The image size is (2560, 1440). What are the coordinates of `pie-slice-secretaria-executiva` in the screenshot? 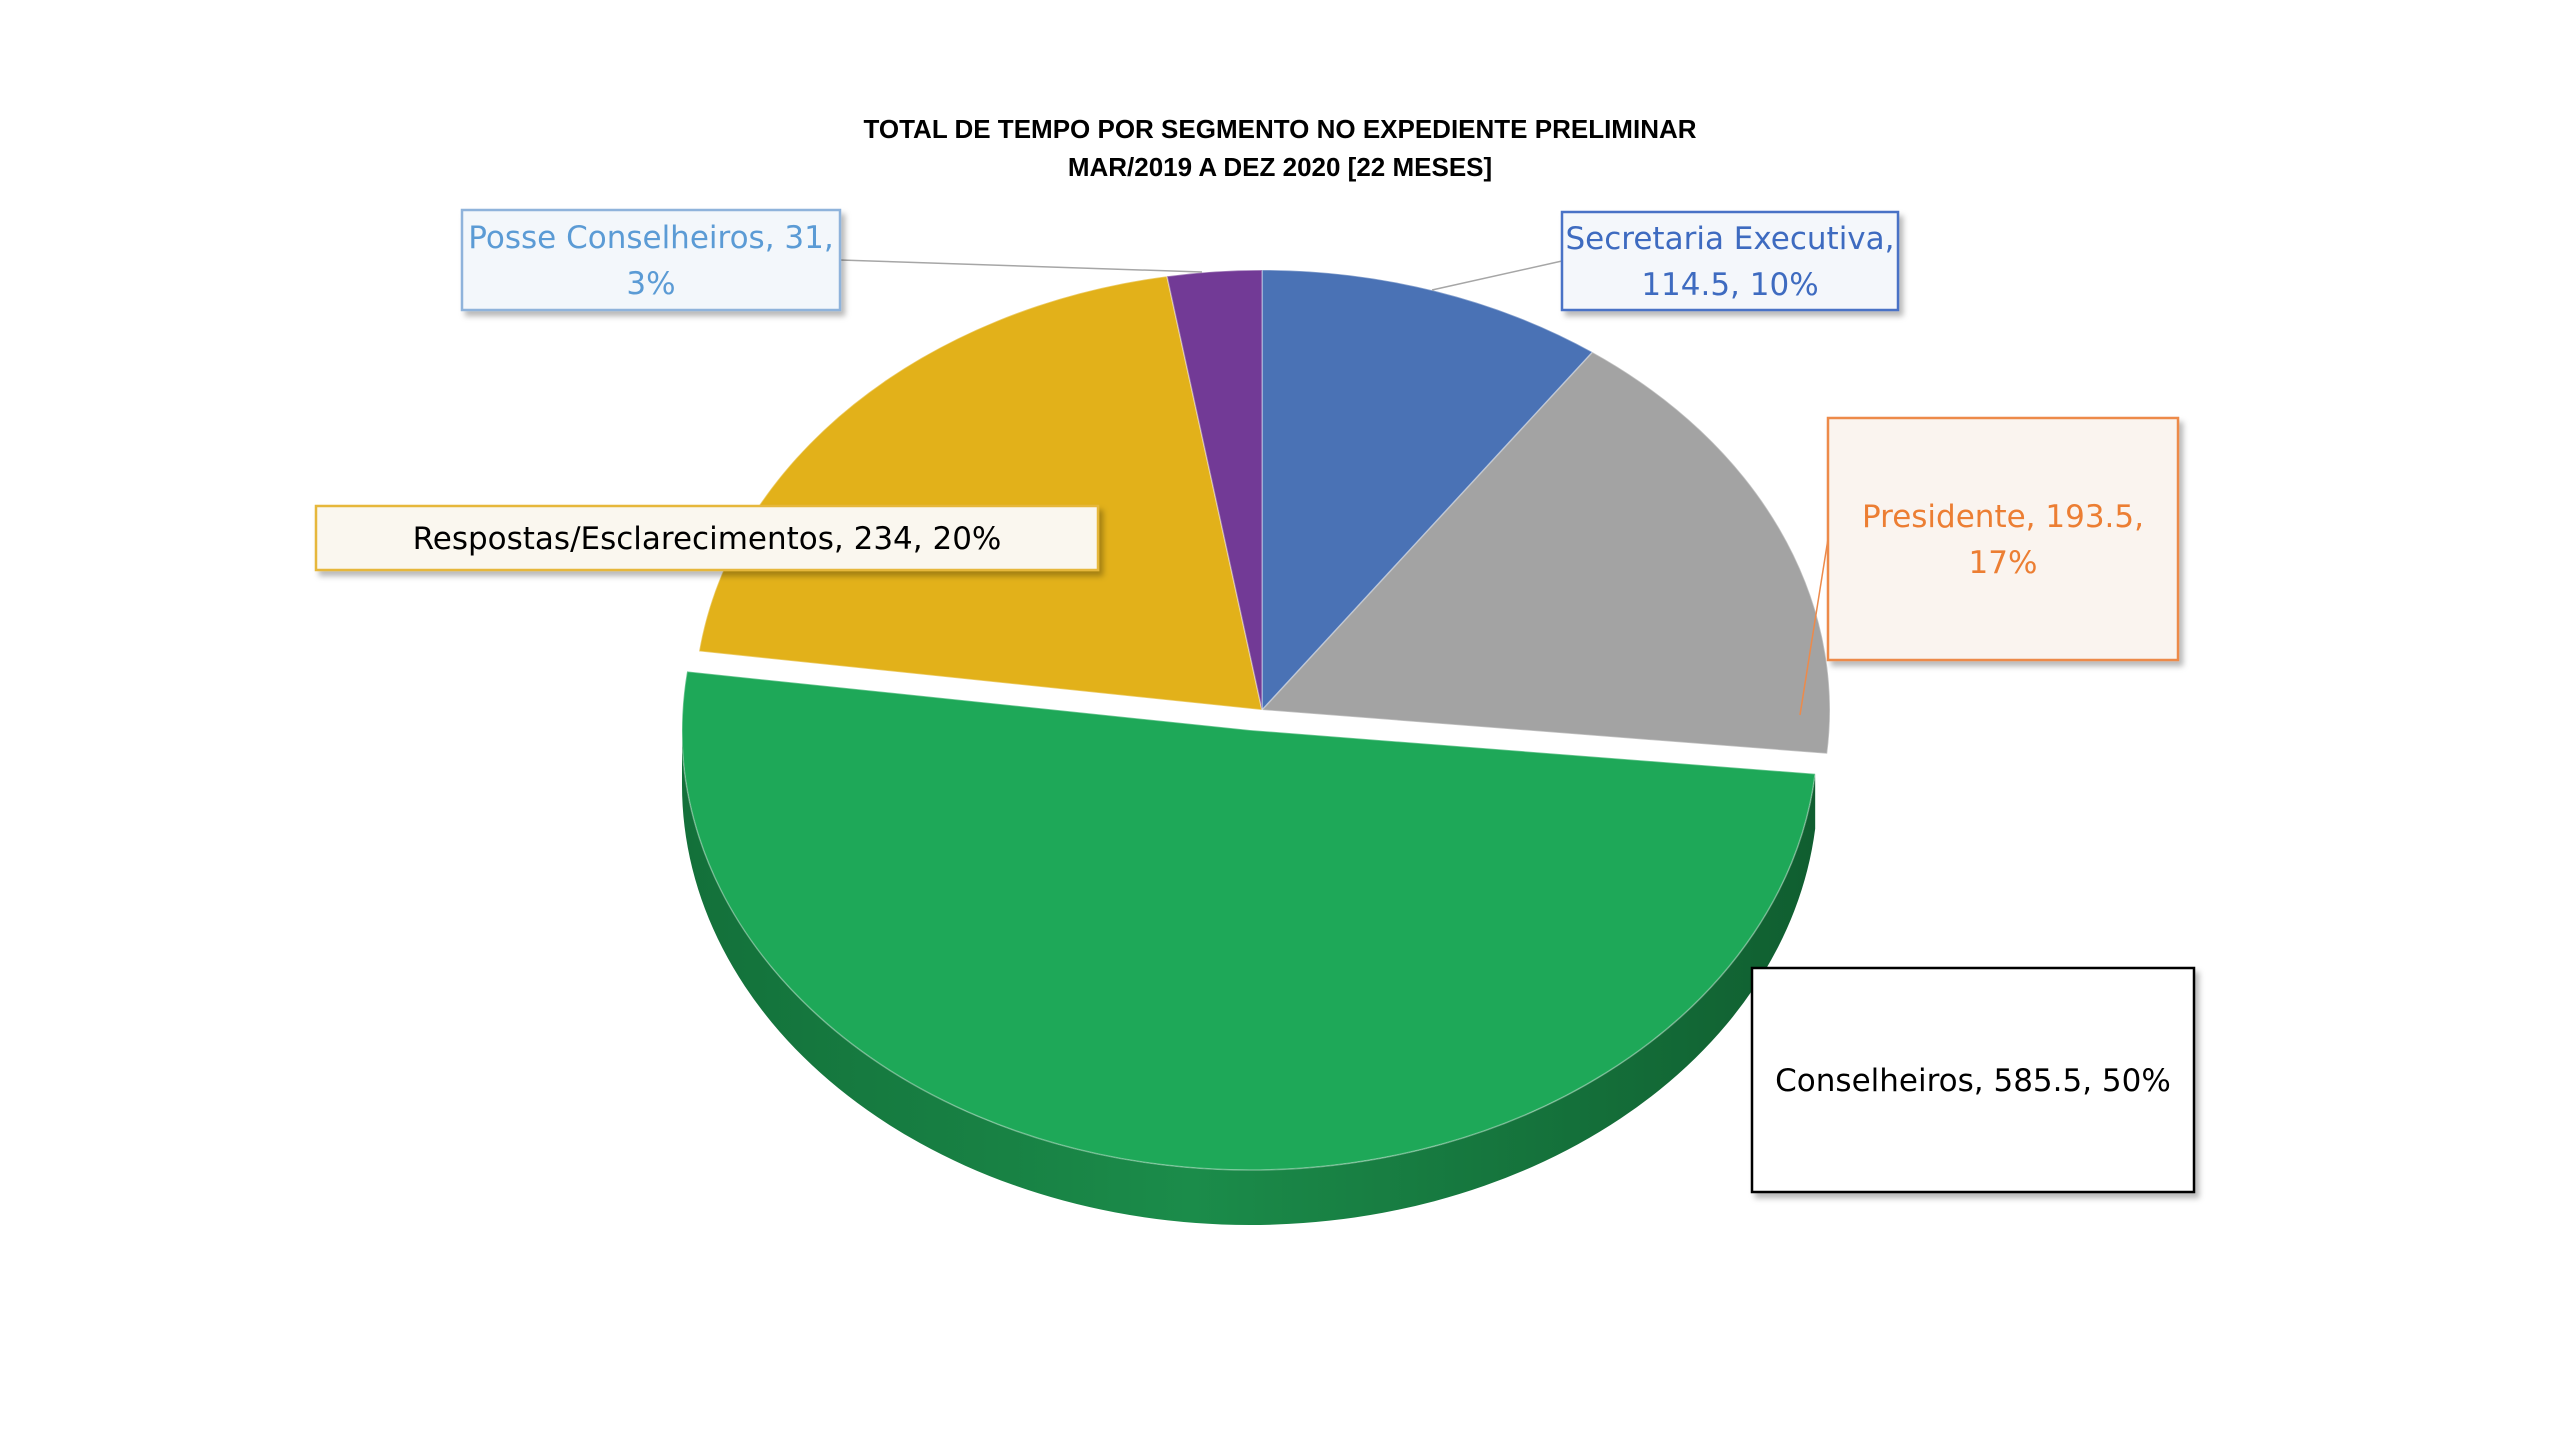 It's located at (1427, 490).